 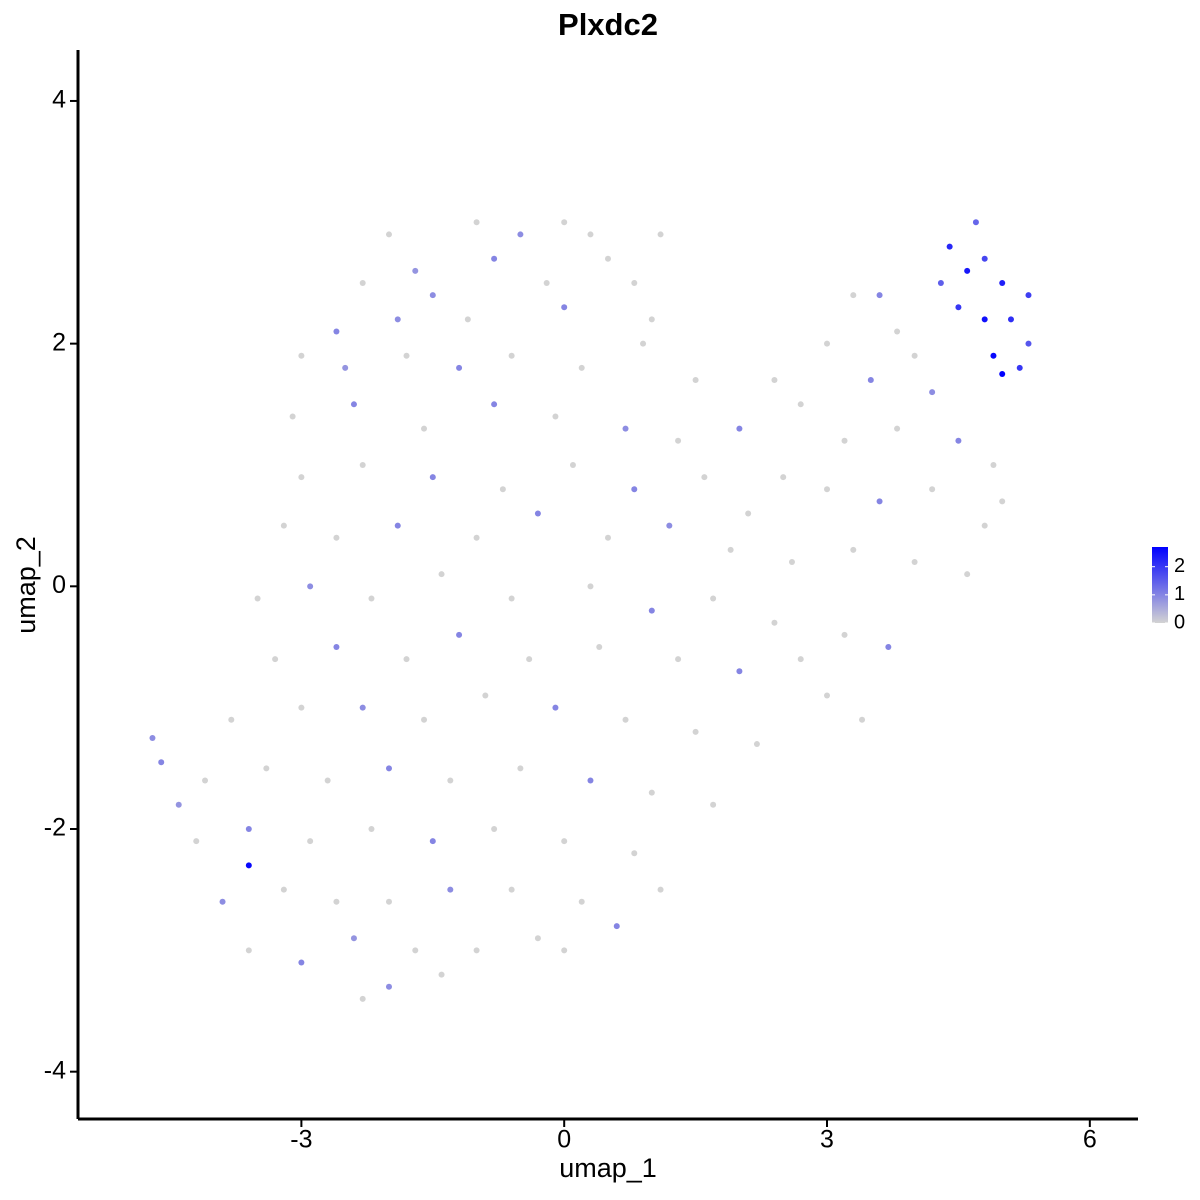 What do you see at coordinates (301, 1140) in the screenshot?
I see `x-tick-label: -3` at bounding box center [301, 1140].